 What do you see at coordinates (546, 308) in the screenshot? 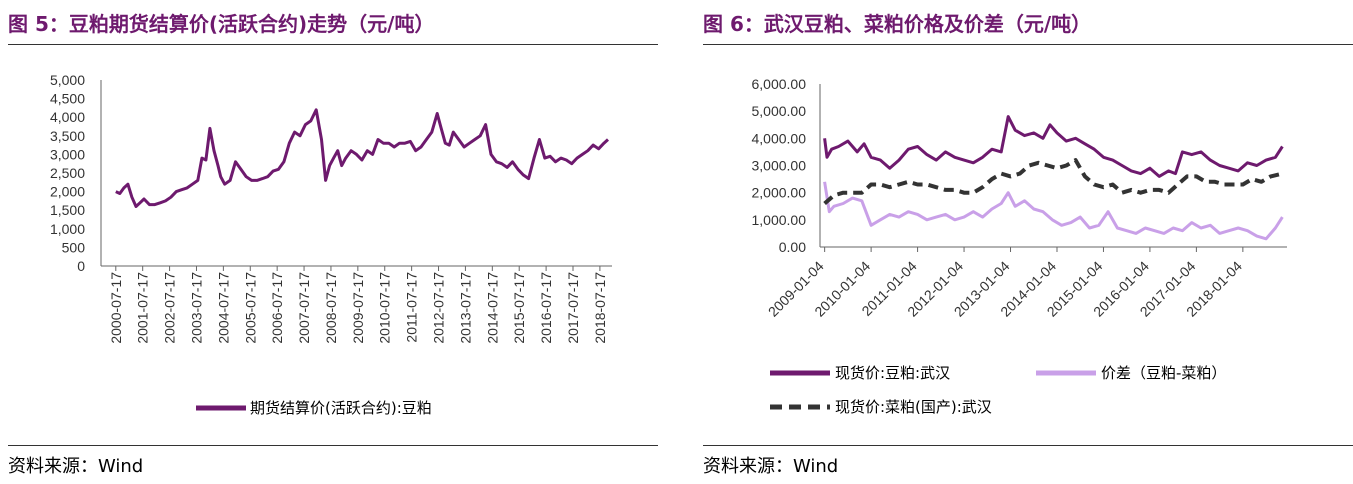
I see `x-tick-label: 2016-07-17` at bounding box center [546, 308].